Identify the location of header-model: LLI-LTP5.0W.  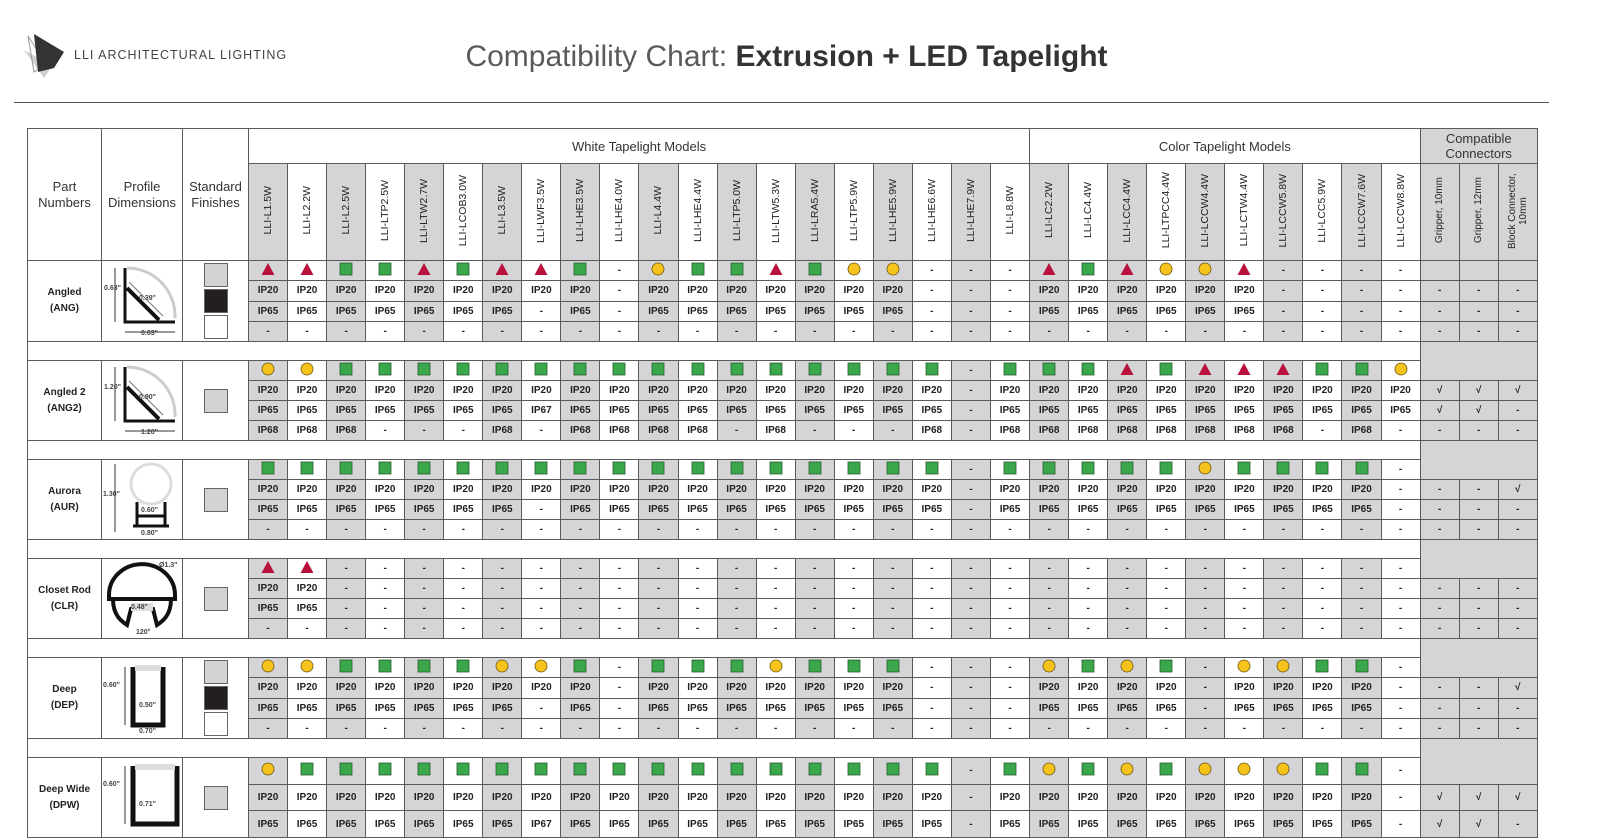
(736, 212).